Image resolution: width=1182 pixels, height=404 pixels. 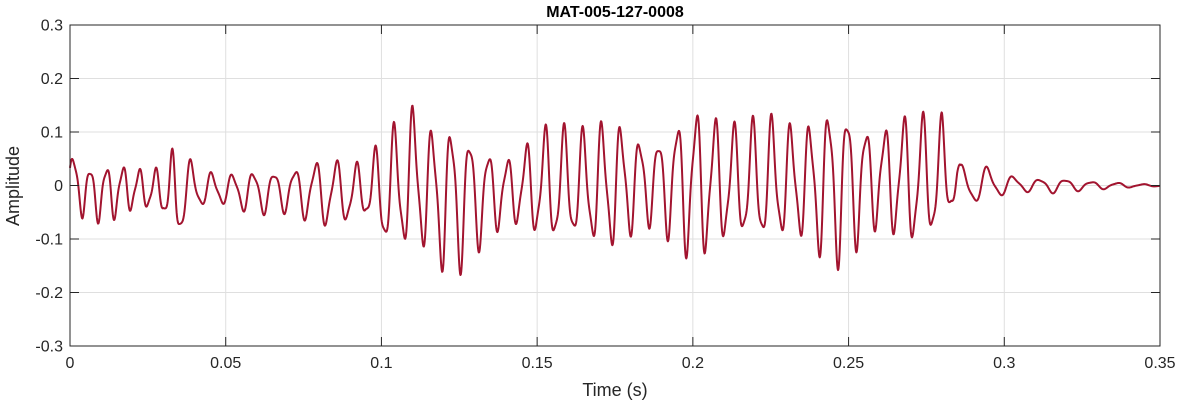 I want to click on x-tick-label: 0.2, so click(x=693, y=363).